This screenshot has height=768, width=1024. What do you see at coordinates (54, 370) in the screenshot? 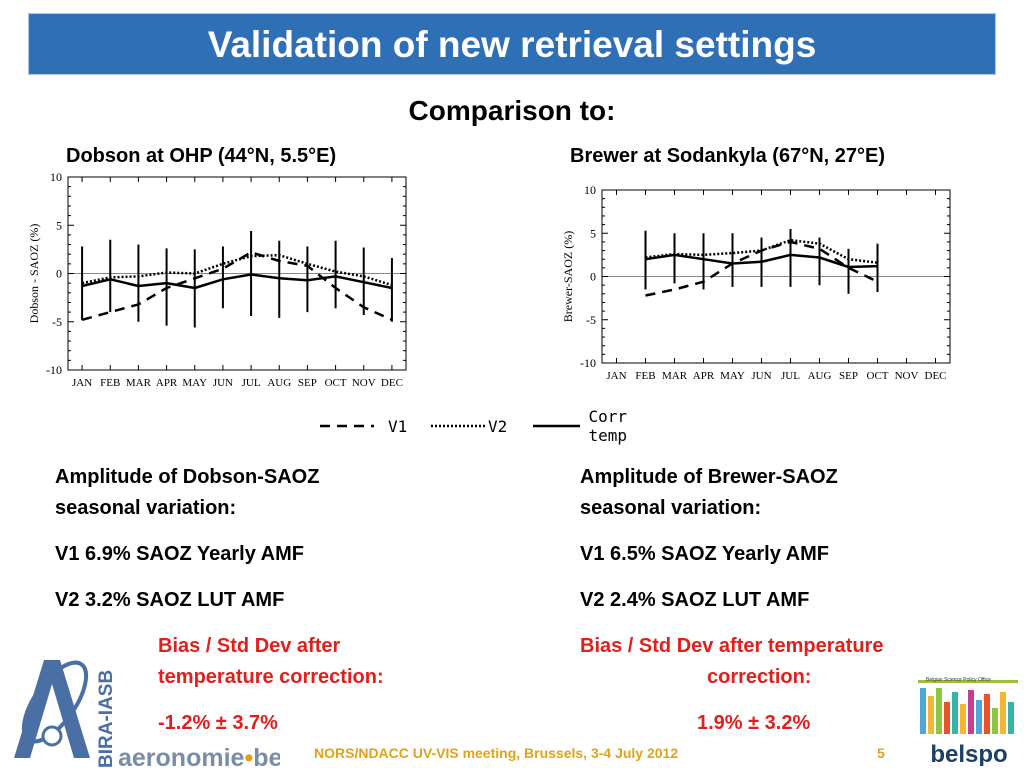
I see `dobson-y-tick-label: -10` at bounding box center [54, 370].